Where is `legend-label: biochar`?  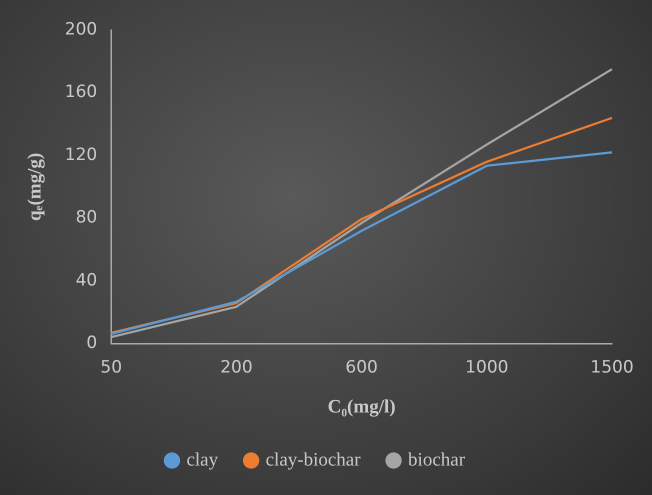
legend-label: biochar is located at coordinates (437, 459).